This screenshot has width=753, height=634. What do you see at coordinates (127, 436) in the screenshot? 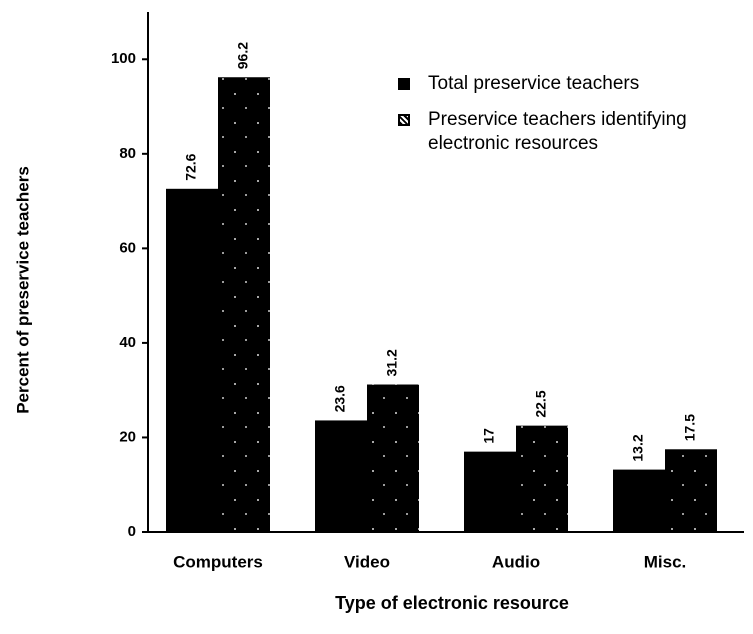
I see `y-tick-label: 20` at bounding box center [127, 436].